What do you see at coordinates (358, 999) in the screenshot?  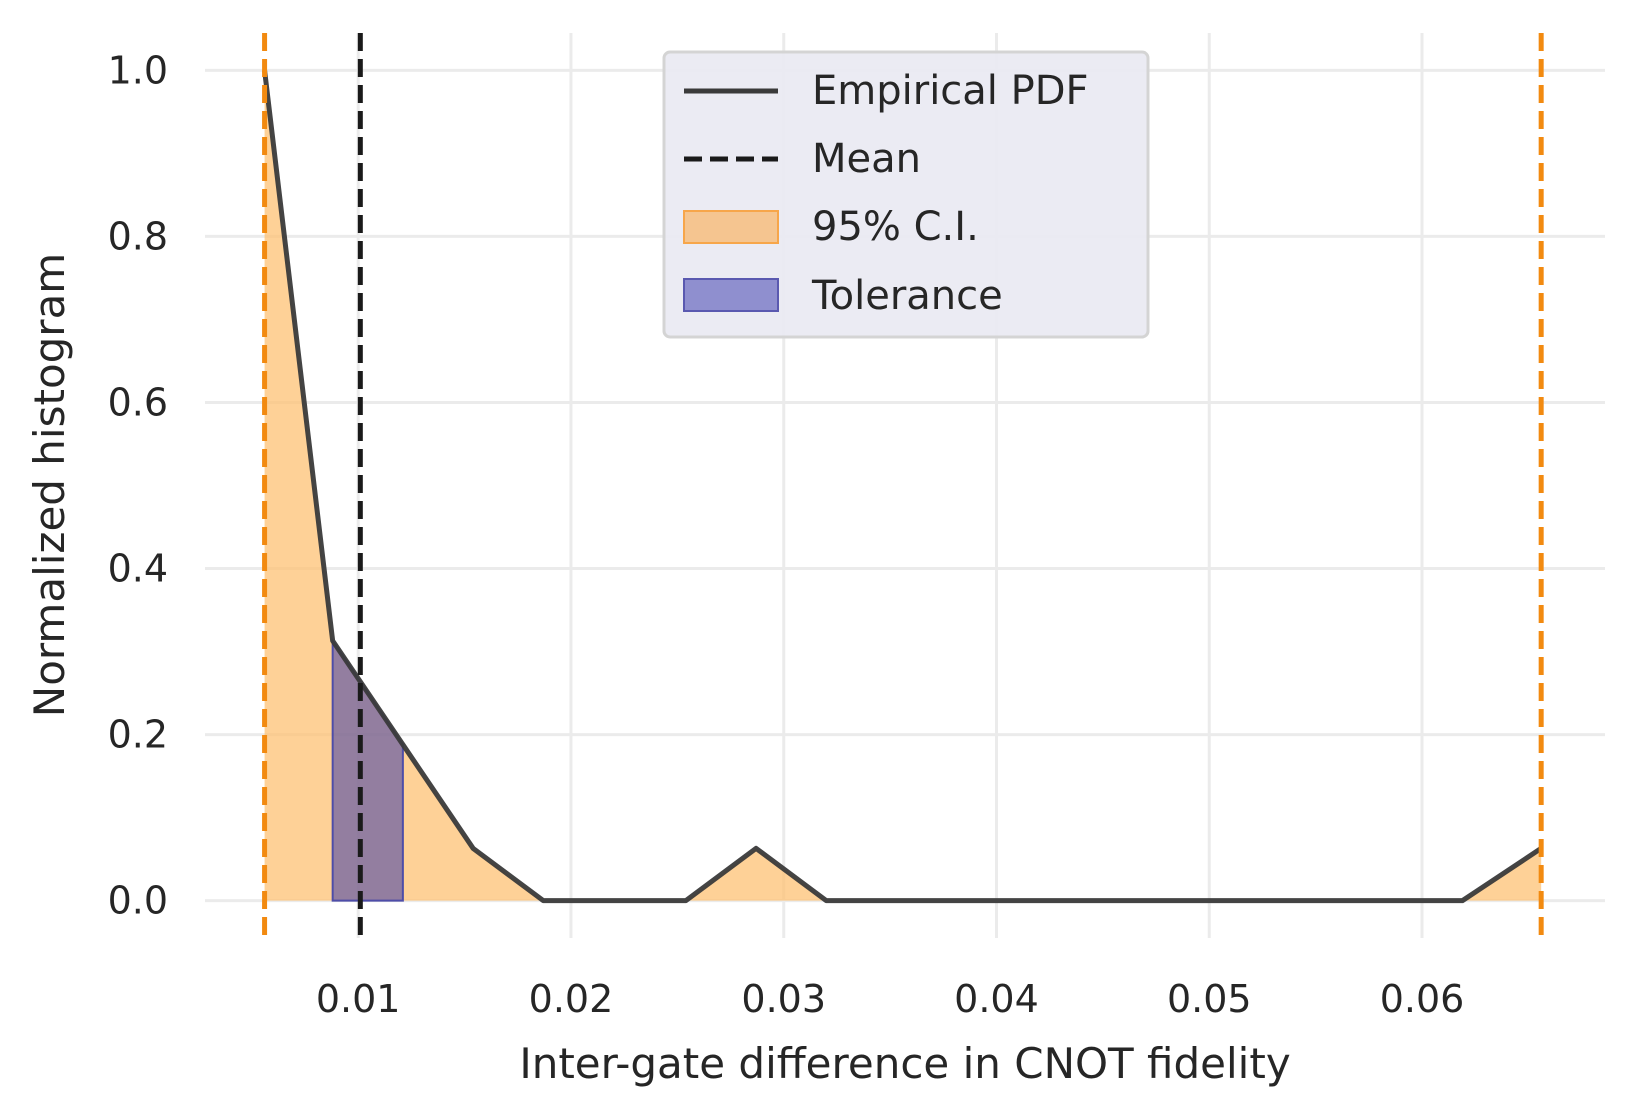 I see `x-tick-label: 0.01` at bounding box center [358, 999].